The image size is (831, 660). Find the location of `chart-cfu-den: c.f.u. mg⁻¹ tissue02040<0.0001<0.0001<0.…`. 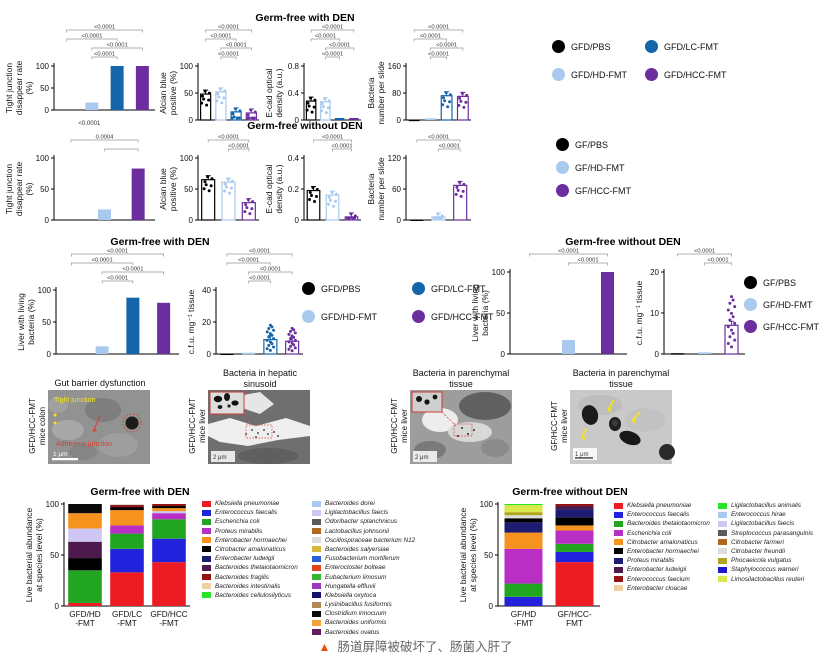

chart-cfu-den: c.f.u. mg⁻¹ tissue02040<0.0001<0.0001<0.… is located at coordinates (244, 304).